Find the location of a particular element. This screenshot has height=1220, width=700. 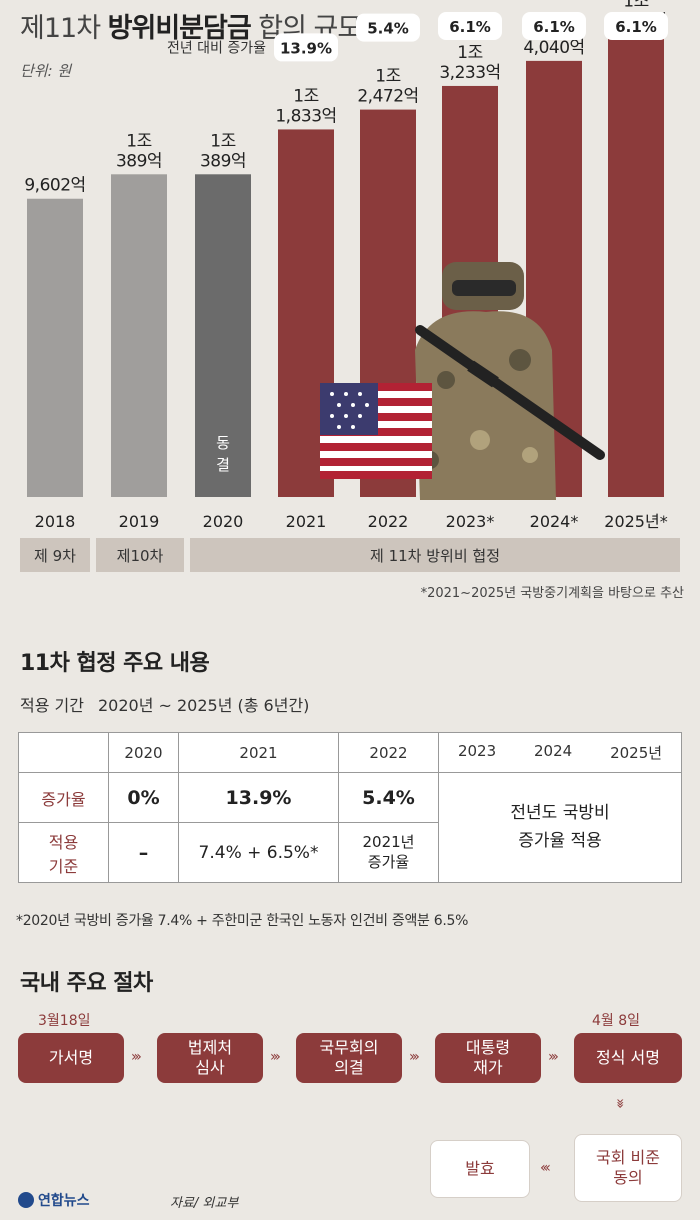

arrow-3: ››› is located at coordinates (414, 1057).